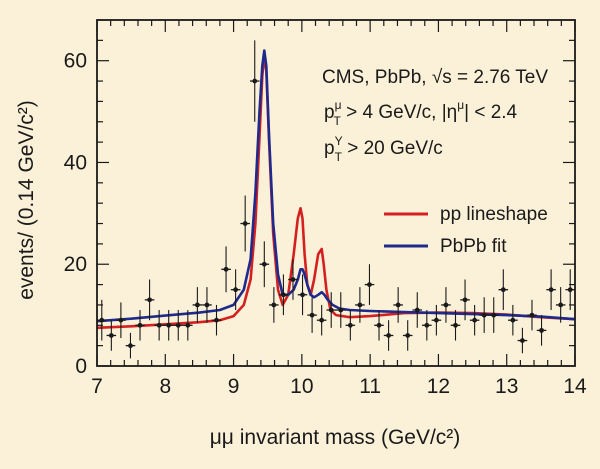  Describe the element at coordinates (75, 61) in the screenshot. I see `y-tick-label: 60` at that location.